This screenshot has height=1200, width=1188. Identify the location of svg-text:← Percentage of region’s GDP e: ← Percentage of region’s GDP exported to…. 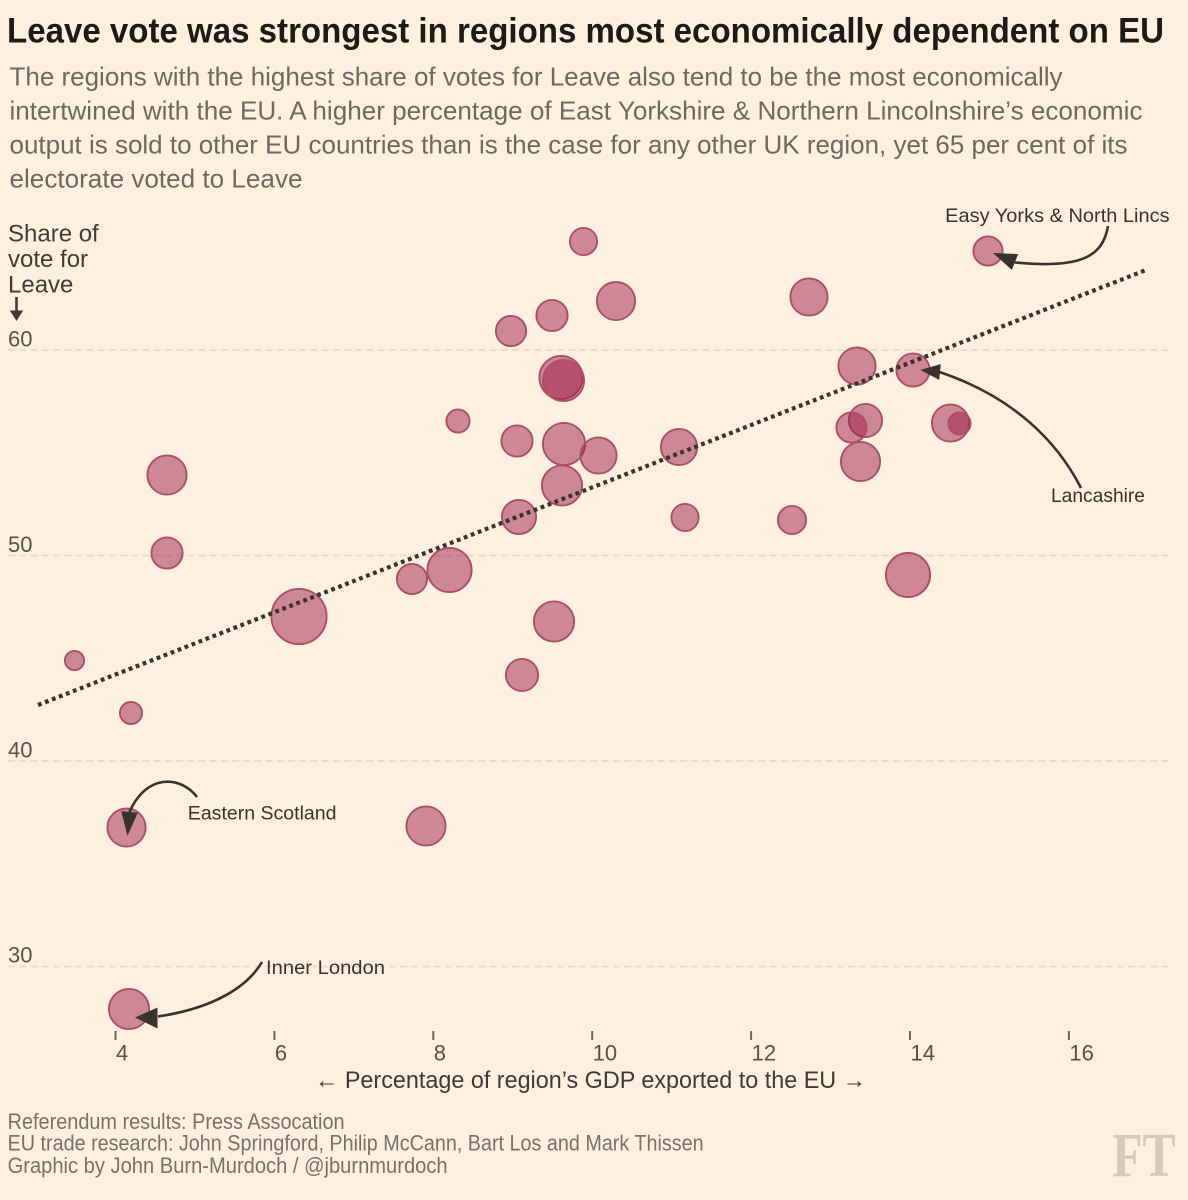
(590, 1080).